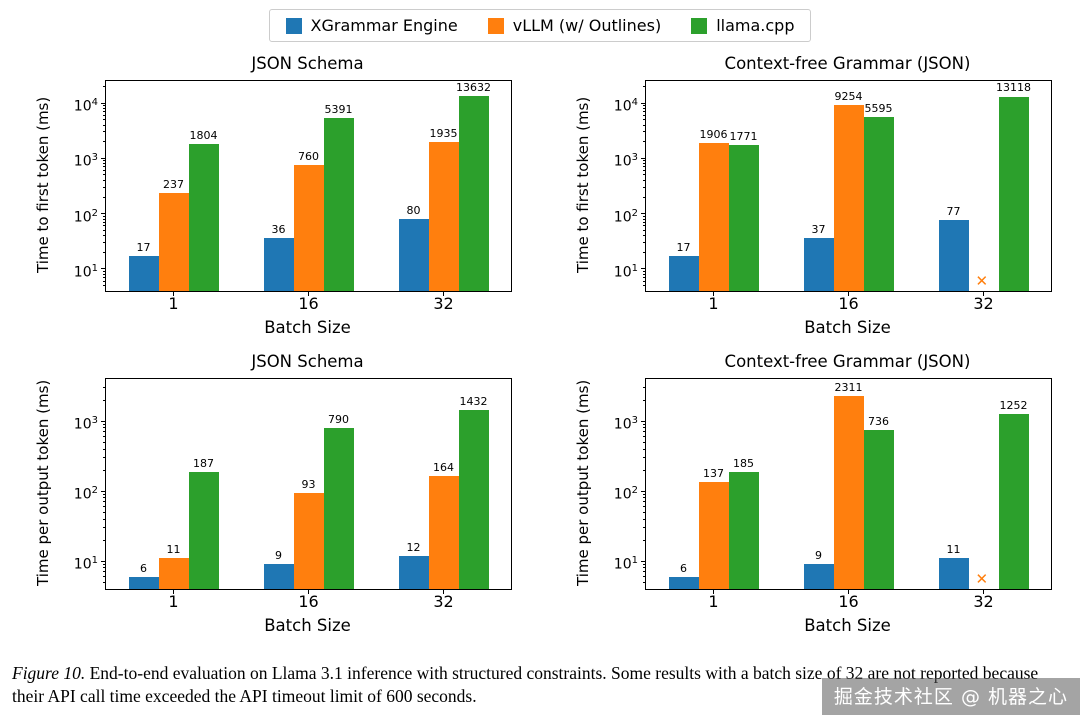 The height and width of the screenshot is (727, 1080). I want to click on bar-value-label: 736, so click(878, 422).